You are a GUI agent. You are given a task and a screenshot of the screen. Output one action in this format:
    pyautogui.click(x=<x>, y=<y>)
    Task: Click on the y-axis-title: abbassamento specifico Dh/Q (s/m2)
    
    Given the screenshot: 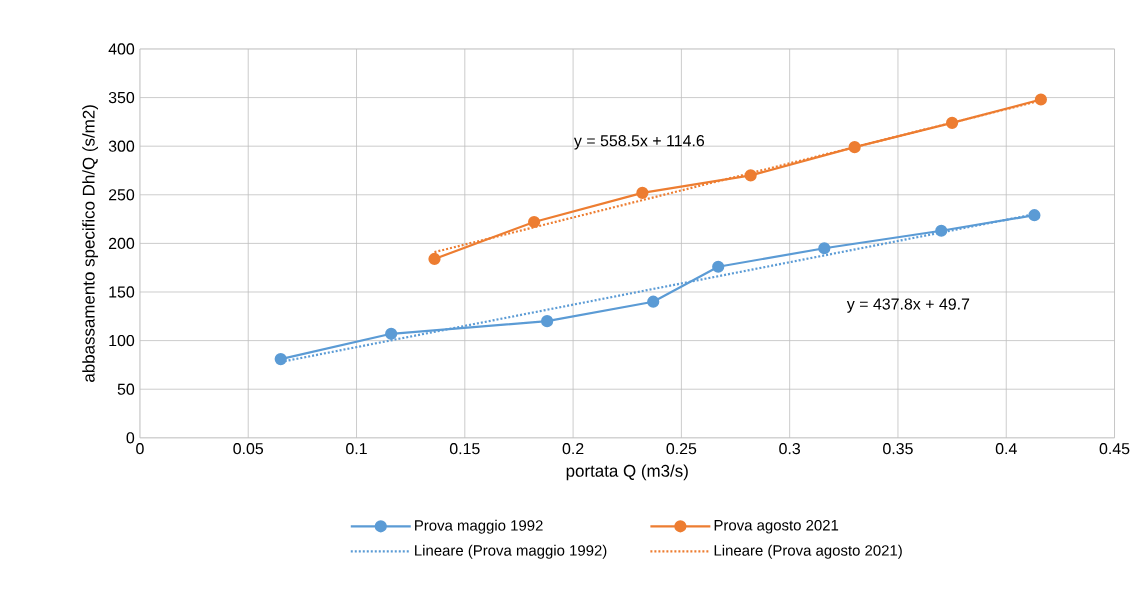 What is the action you would take?
    pyautogui.click(x=90, y=244)
    